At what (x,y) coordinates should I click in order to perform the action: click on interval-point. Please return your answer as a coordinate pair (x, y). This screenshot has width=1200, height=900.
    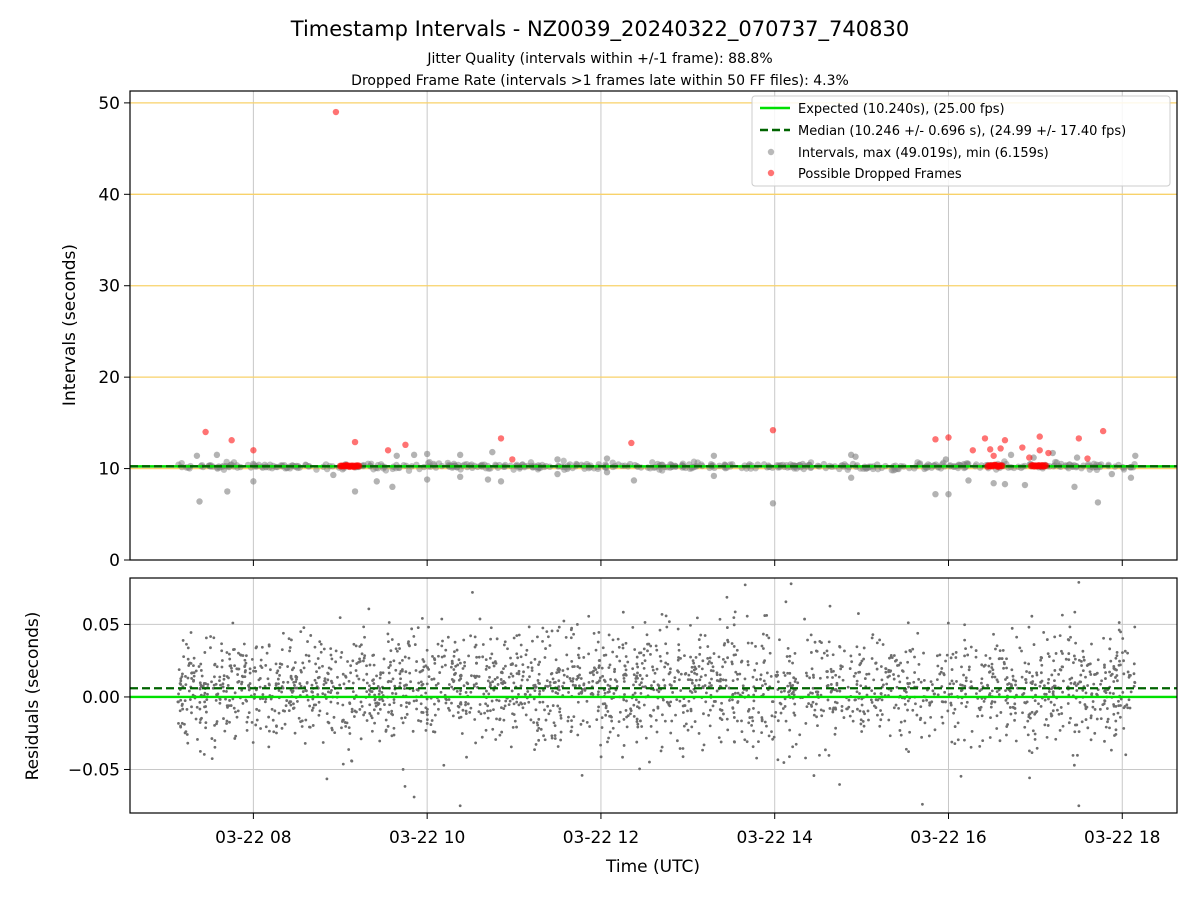
    Looking at the image, I should click on (564, 469).